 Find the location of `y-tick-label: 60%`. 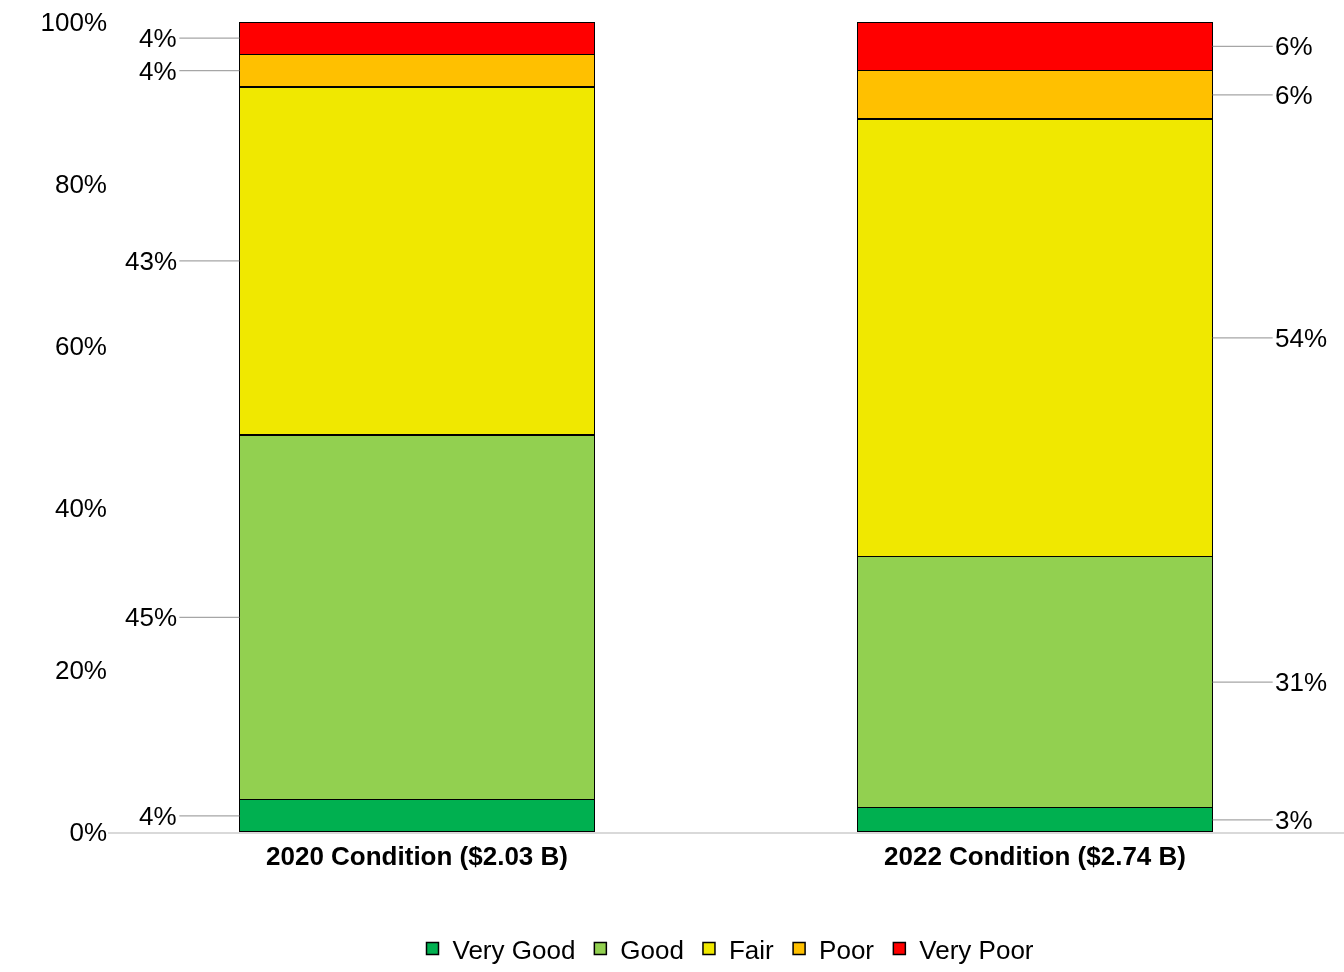

y-tick-label: 60% is located at coordinates (80, 346).